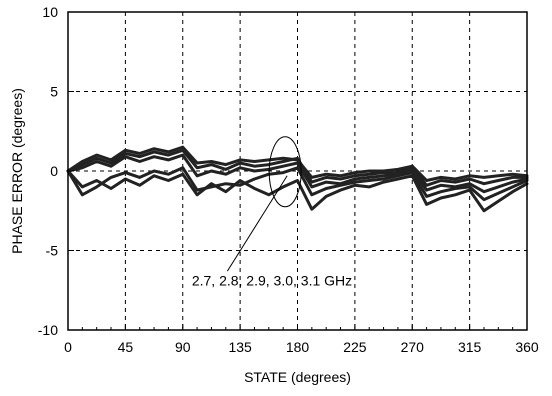  What do you see at coordinates (183, 347) in the screenshot?
I see `x-tick-label: 90` at bounding box center [183, 347].